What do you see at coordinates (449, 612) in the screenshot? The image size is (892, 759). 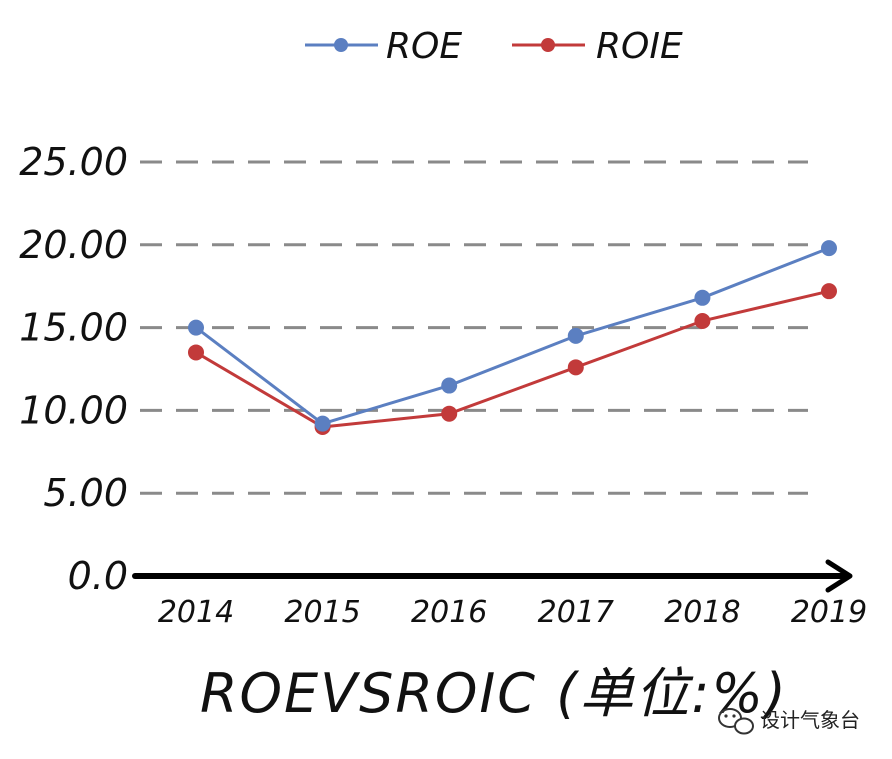 I see `x-tick-label: 2016` at bounding box center [449, 612].